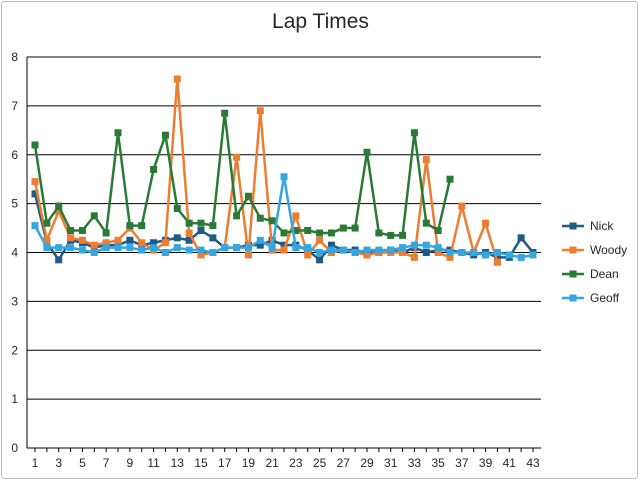  Describe the element at coordinates (486, 463) in the screenshot. I see `x-tick-label: 39` at that location.